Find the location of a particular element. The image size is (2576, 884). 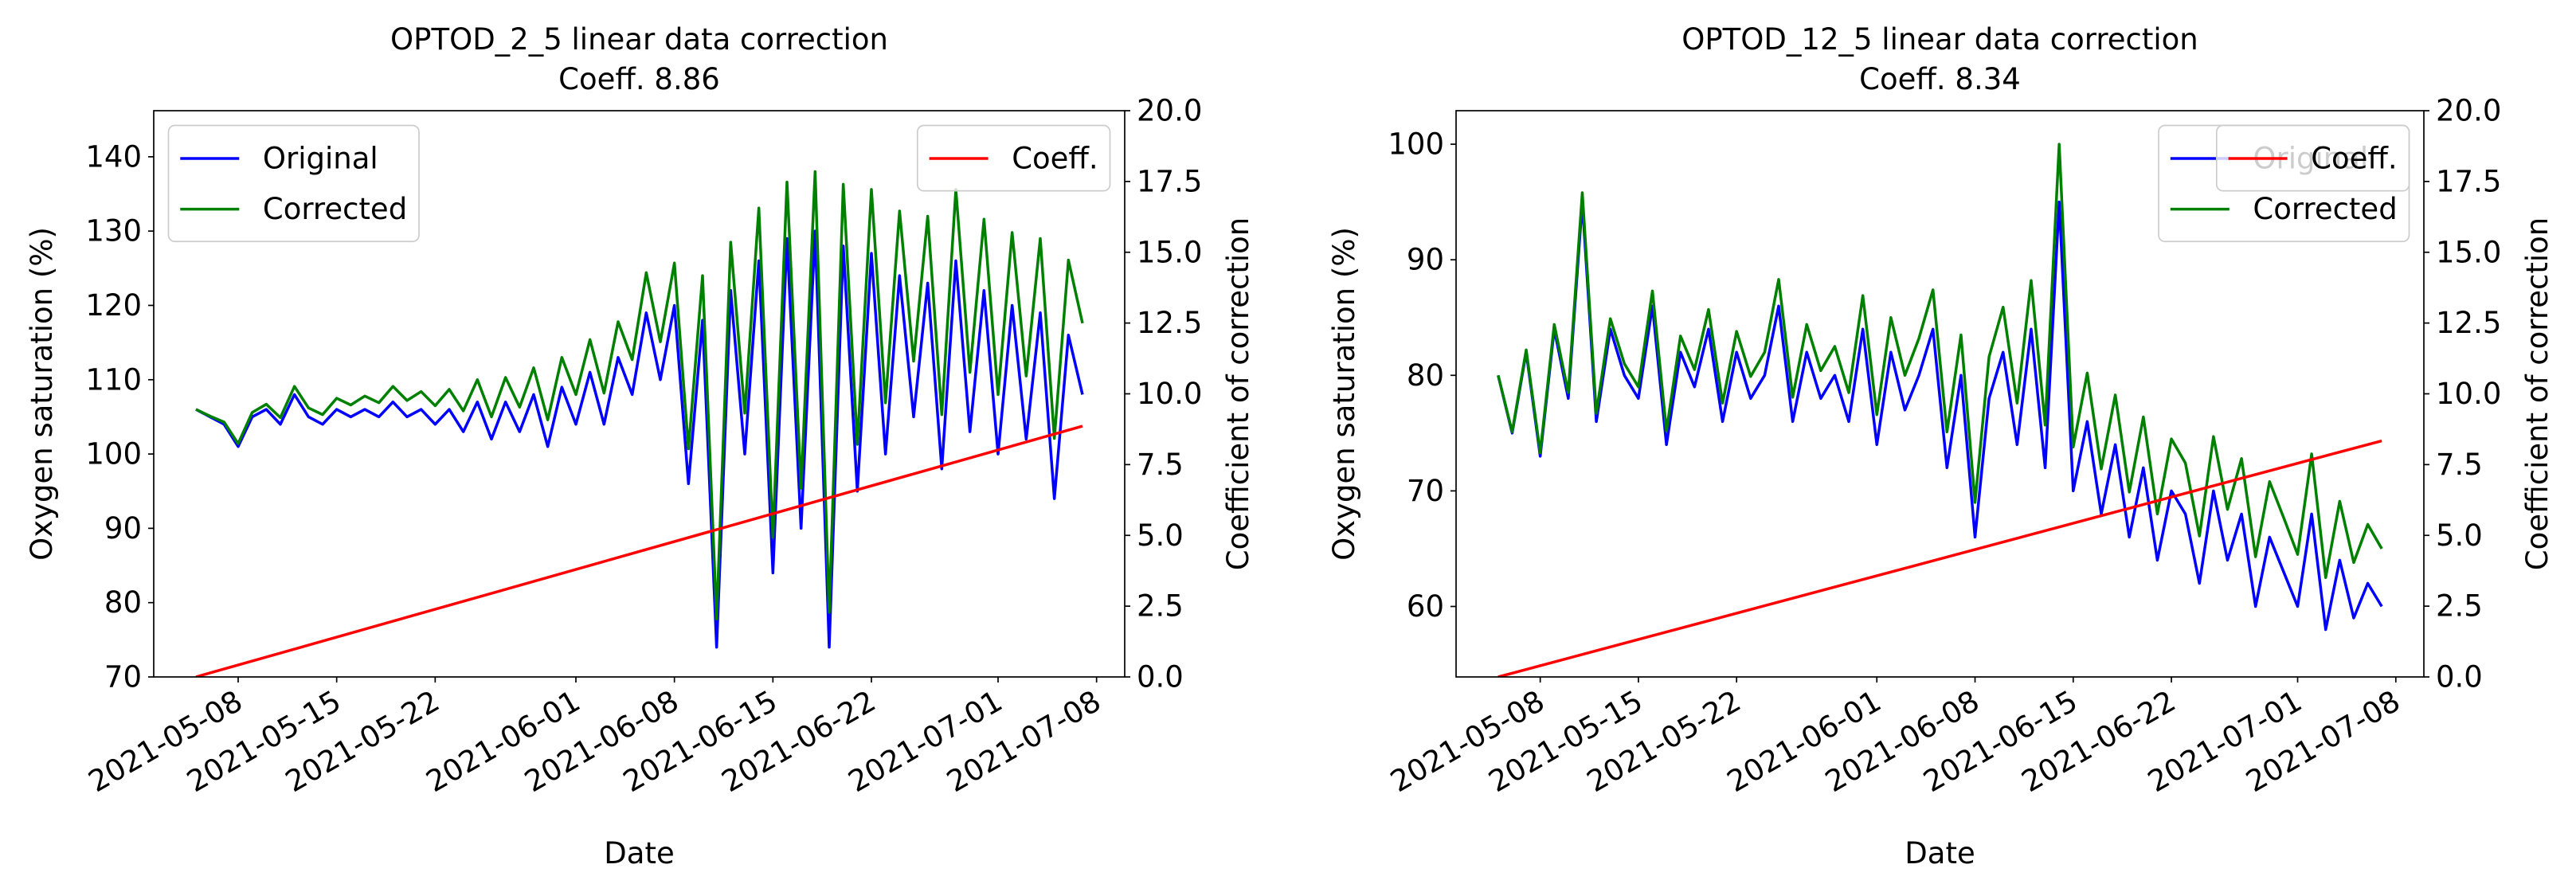

chart-subtitle: Coeff. 8.86 is located at coordinates (639, 79).